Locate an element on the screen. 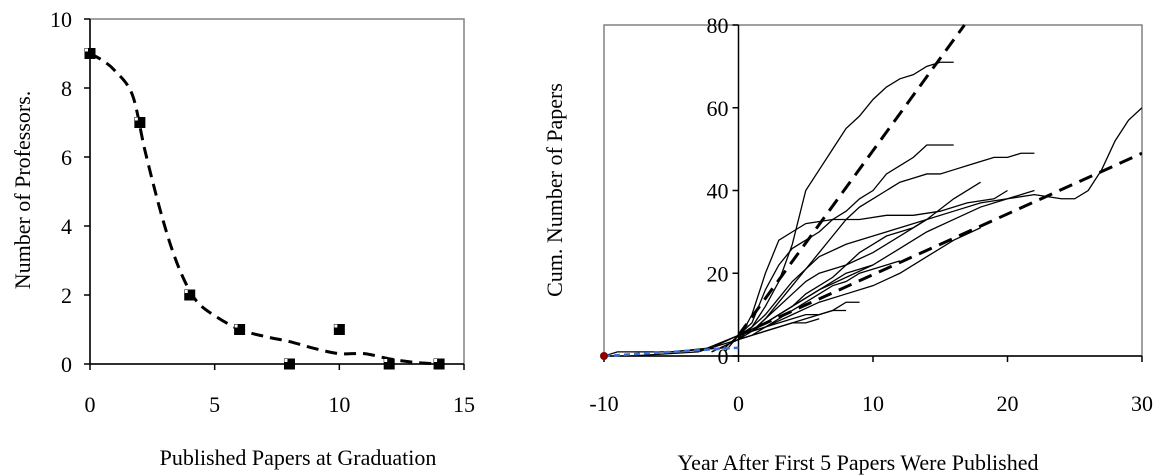 Image resolution: width=1162 pixels, height=476 pixels. left-x-tick-label: 0 is located at coordinates (90, 404).